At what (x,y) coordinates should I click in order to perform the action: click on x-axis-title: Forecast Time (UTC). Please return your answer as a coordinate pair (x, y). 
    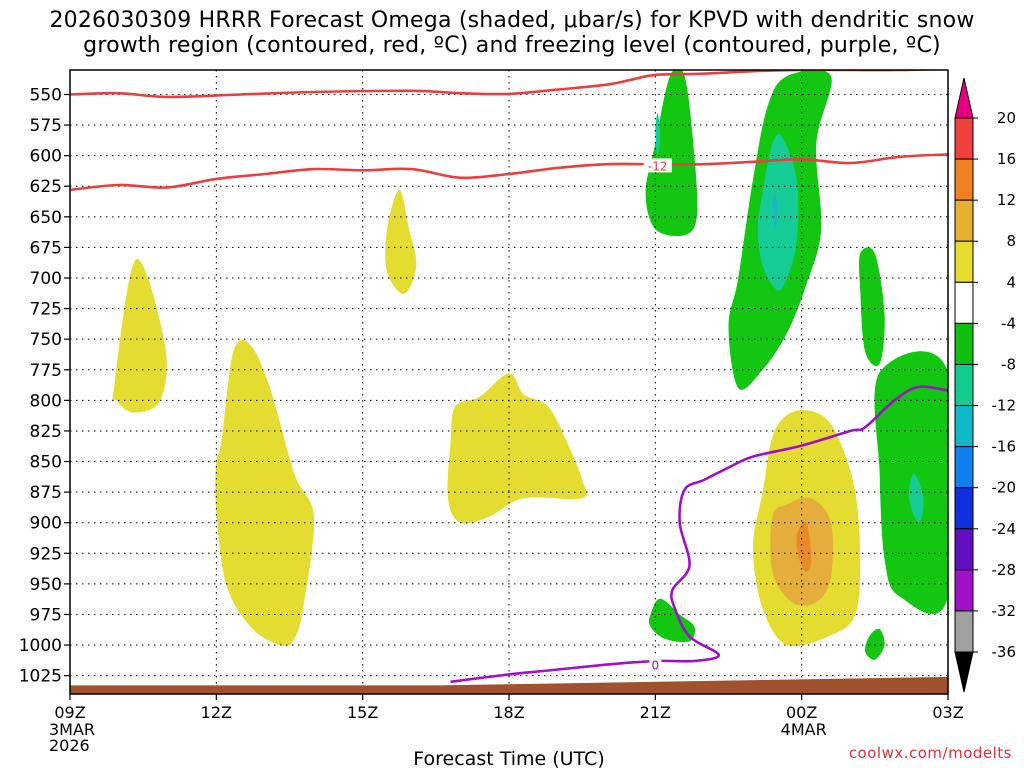
    Looking at the image, I should click on (508, 758).